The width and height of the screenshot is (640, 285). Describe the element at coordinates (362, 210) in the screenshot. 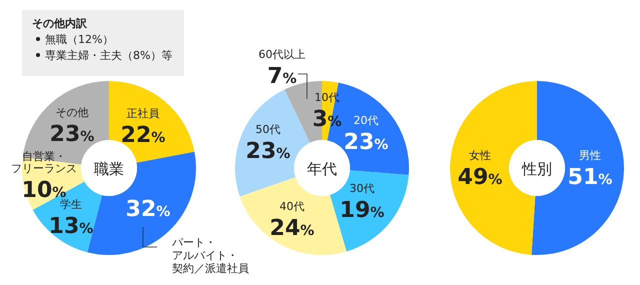

I see `data-label: 19%` at that location.